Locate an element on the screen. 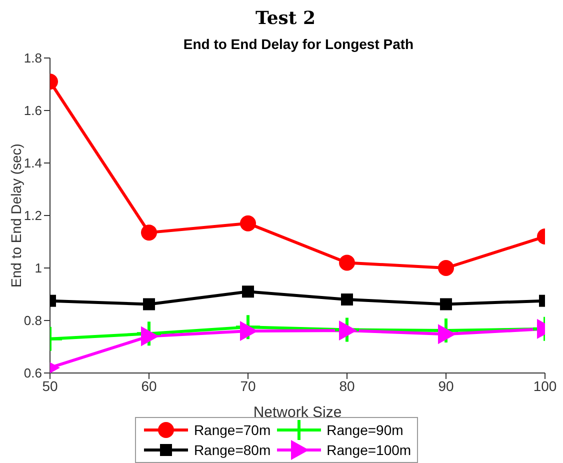 The height and width of the screenshot is (463, 563). x-tick-label: 60 is located at coordinates (149, 386).